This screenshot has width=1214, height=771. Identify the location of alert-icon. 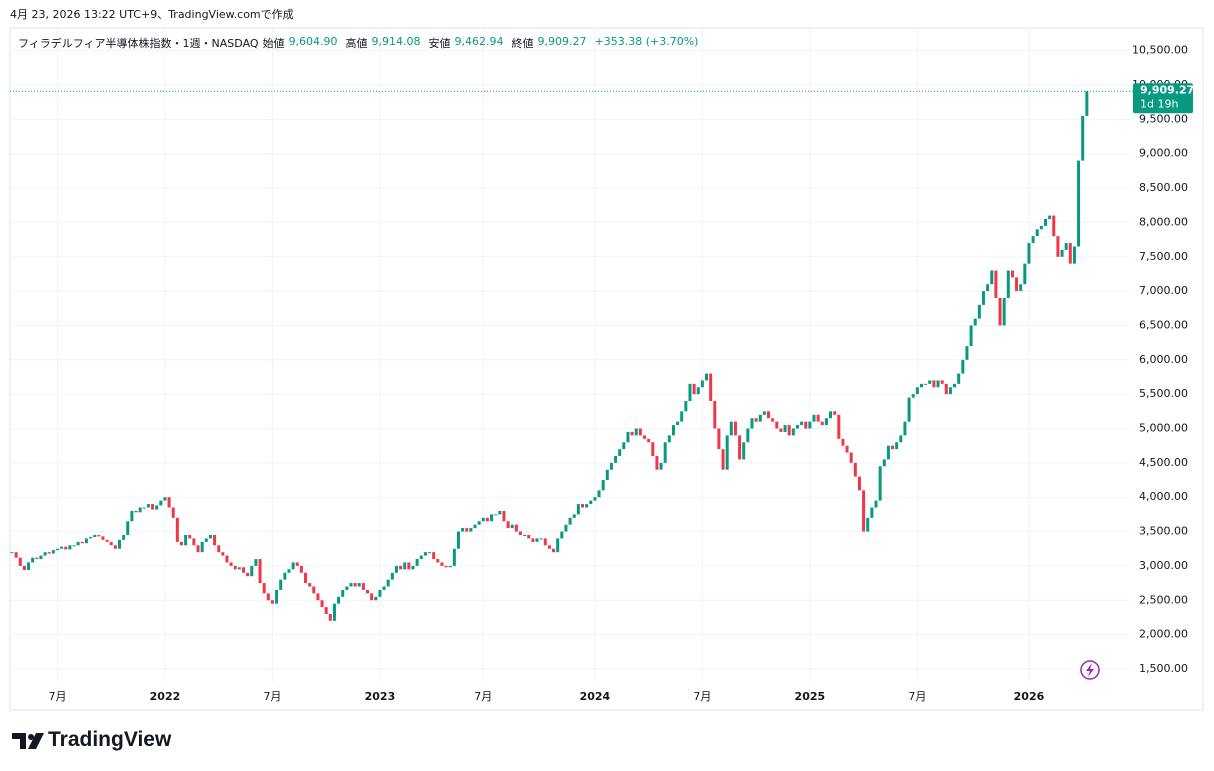
(1090, 670).